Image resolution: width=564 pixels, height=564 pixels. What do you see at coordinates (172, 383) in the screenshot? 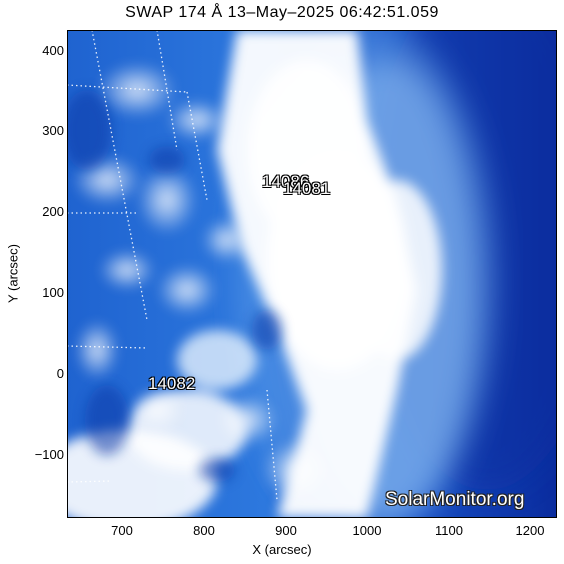
I see `active-region-label: 14082` at bounding box center [172, 383].